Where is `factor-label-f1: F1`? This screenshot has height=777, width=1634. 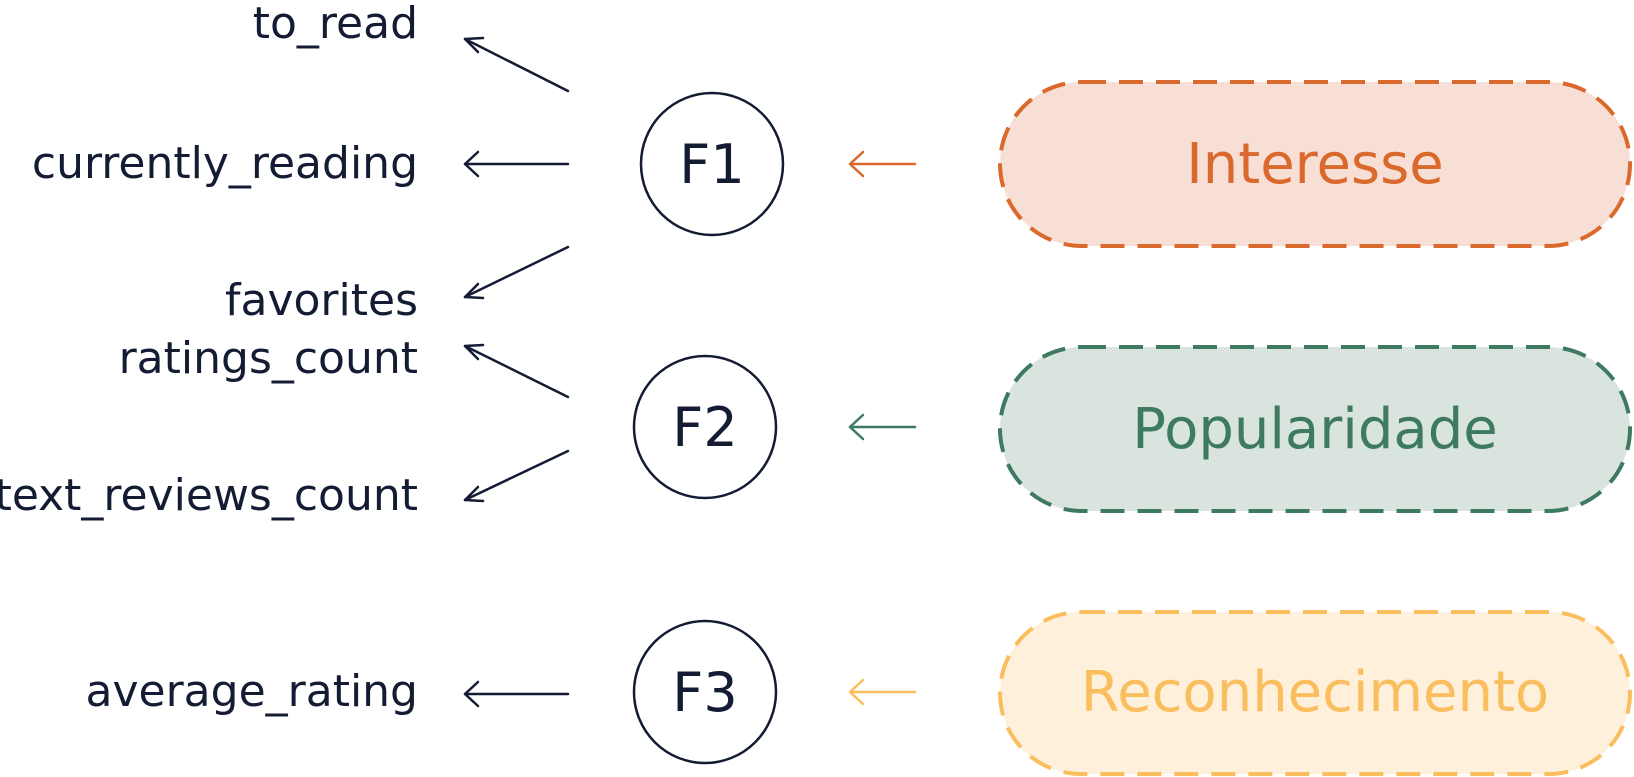 factor-label-f1: F1 is located at coordinates (711, 164).